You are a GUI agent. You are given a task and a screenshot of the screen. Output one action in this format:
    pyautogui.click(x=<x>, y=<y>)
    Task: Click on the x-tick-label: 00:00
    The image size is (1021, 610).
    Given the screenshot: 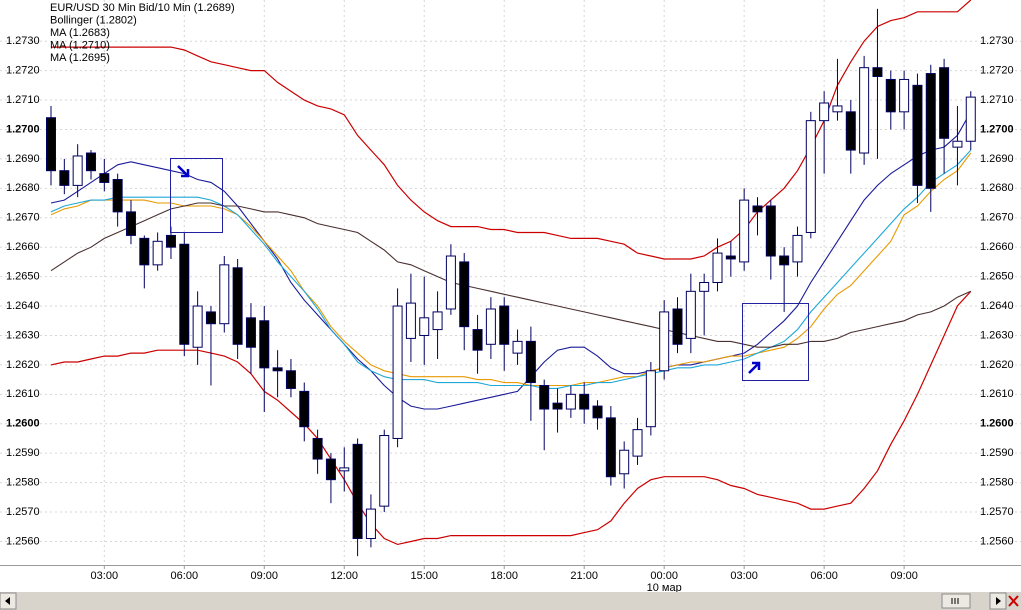 What is the action you would take?
    pyautogui.click(x=664, y=576)
    